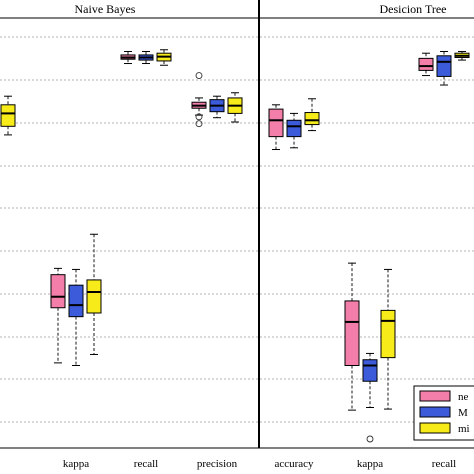  I want to click on legend-label-2: mi, so click(464, 429).